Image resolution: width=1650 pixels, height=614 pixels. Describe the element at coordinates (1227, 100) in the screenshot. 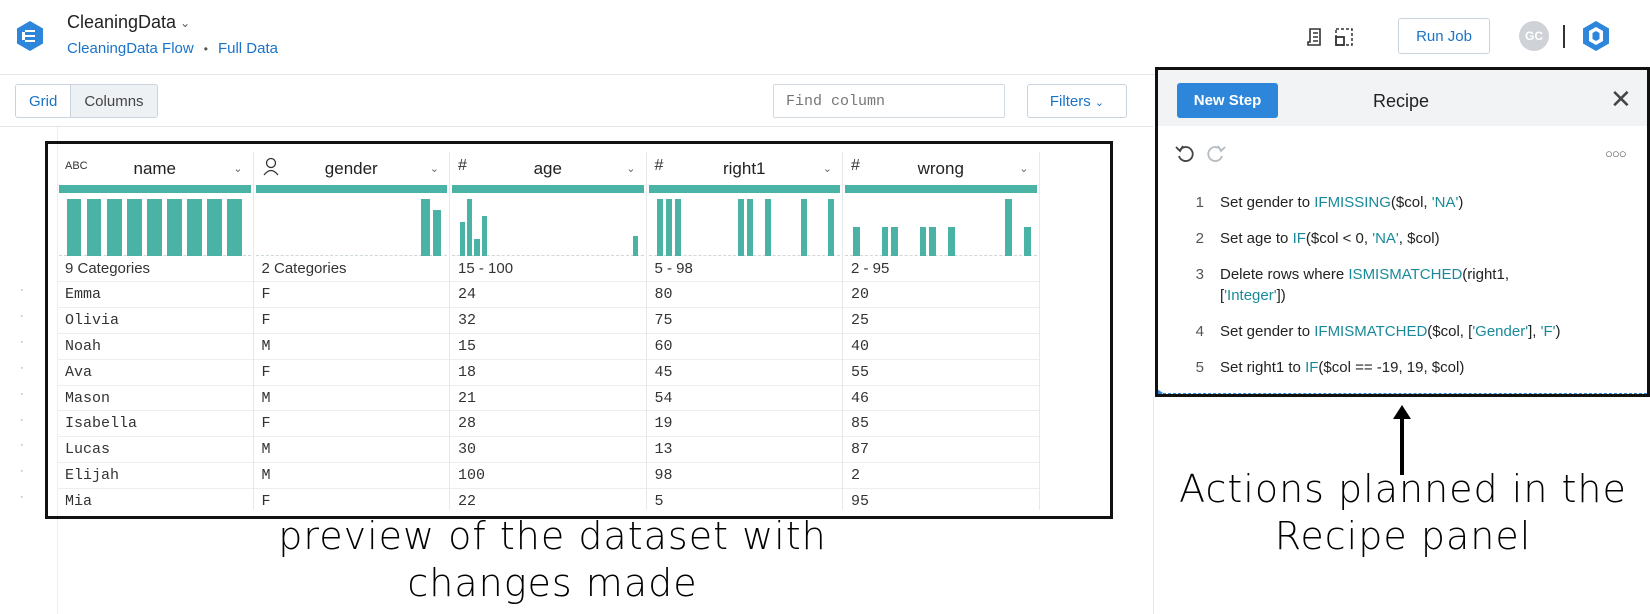

I see `new-step-button: New Step` at that location.